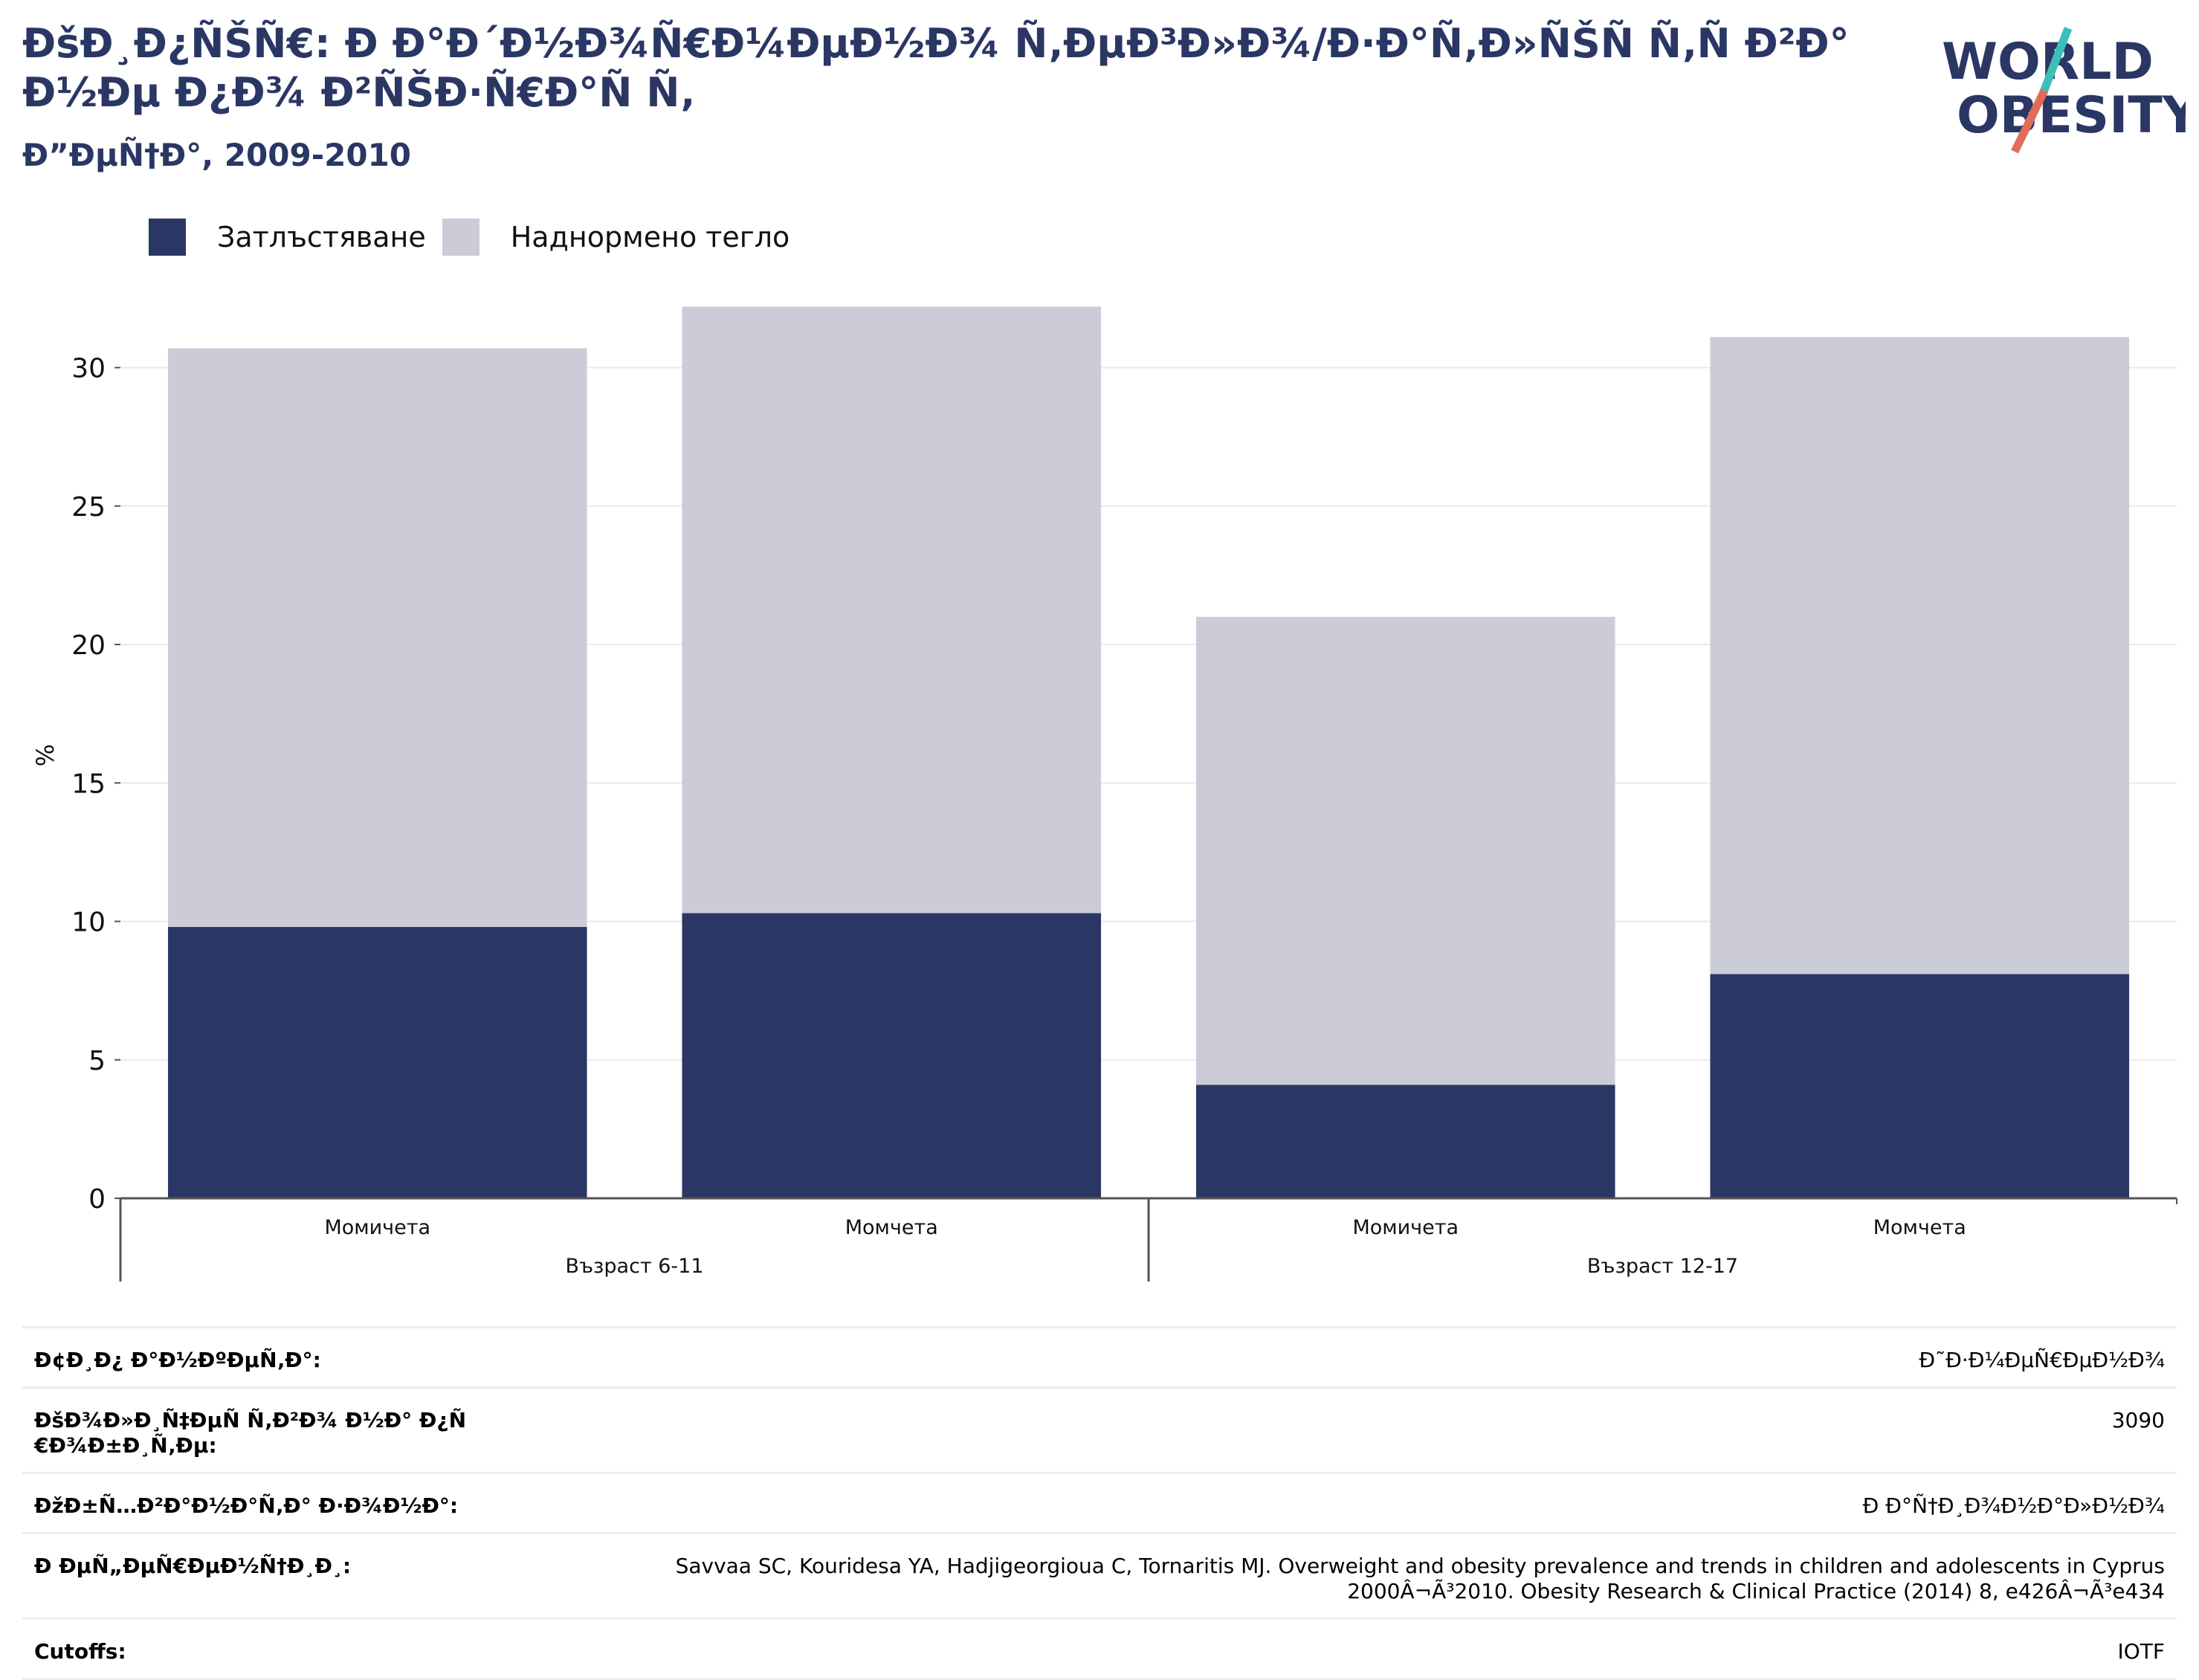 The image size is (2199, 1680). I want to click on y-tick-label: 25, so click(88, 508).